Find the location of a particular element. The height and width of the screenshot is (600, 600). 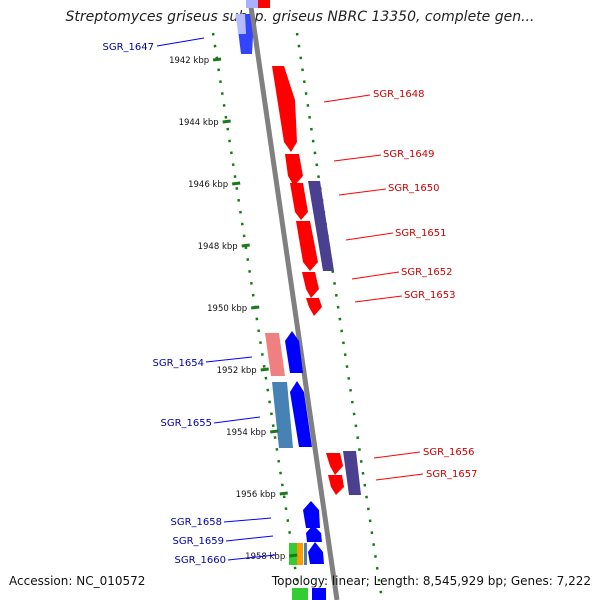

scale-label: 1950 kbp is located at coordinates (227, 309).